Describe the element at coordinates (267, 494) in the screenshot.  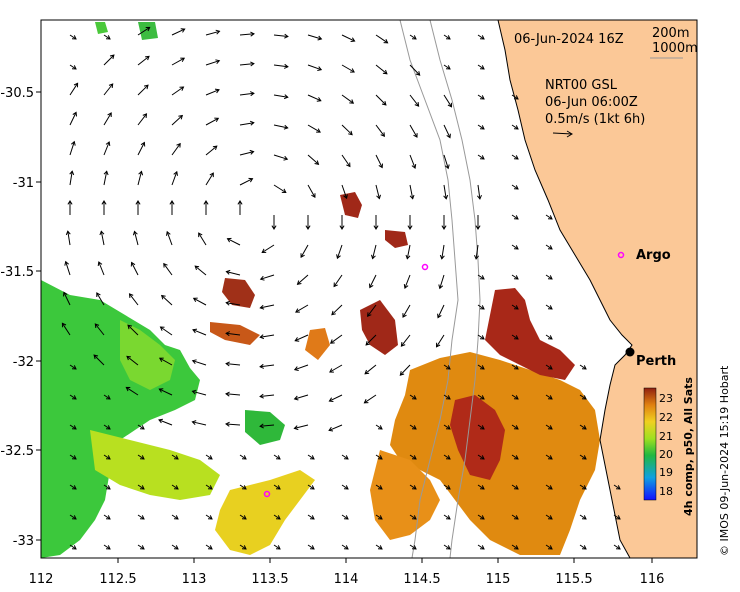
I see `argo-float-marker` at that location.